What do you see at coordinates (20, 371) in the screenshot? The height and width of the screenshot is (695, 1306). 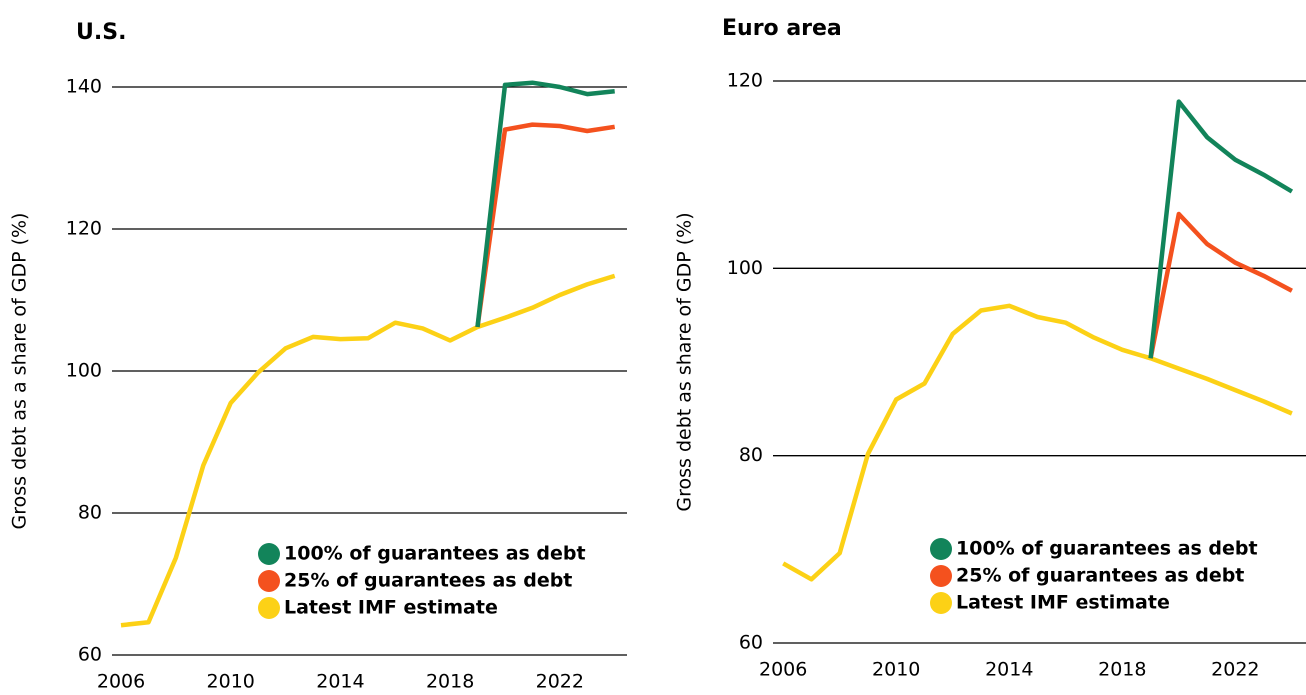 I see `y-axis-label: Gross debt as a share of GDP (%)` at bounding box center [20, 371].